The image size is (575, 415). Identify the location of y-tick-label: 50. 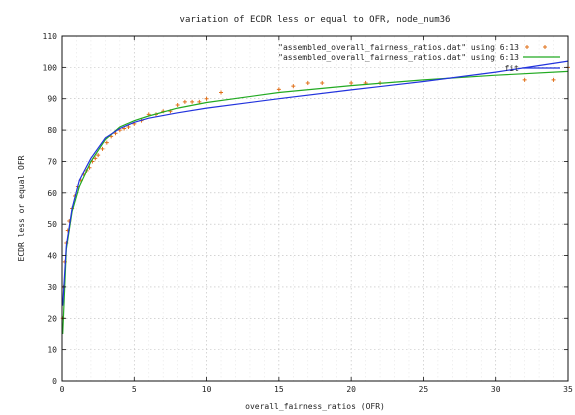
(52, 224).